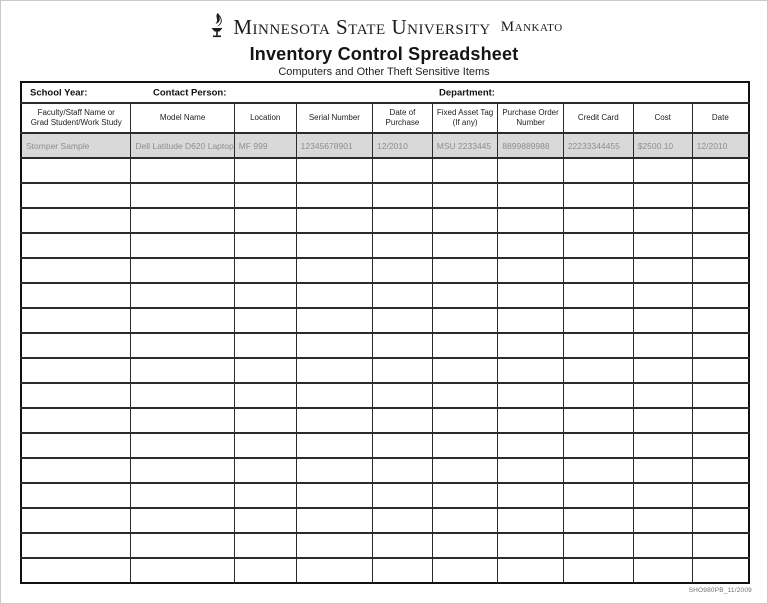 The height and width of the screenshot is (604, 768). I want to click on column-header-cost: Cost, so click(662, 117).